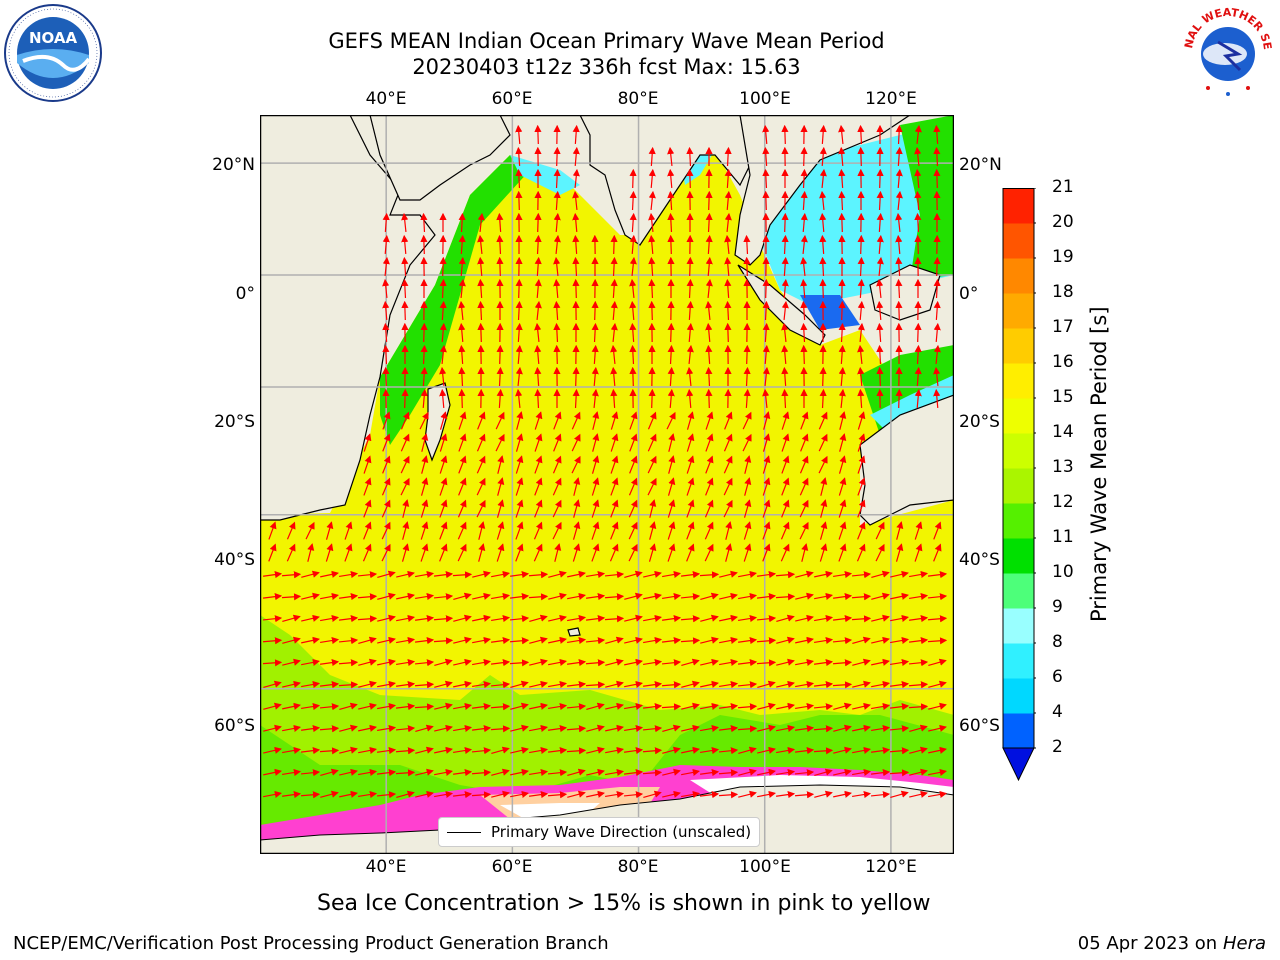 This screenshot has height=960, width=1280. Describe the element at coordinates (234, 560) in the screenshot. I see `left-lat-label: 40°S` at that location.